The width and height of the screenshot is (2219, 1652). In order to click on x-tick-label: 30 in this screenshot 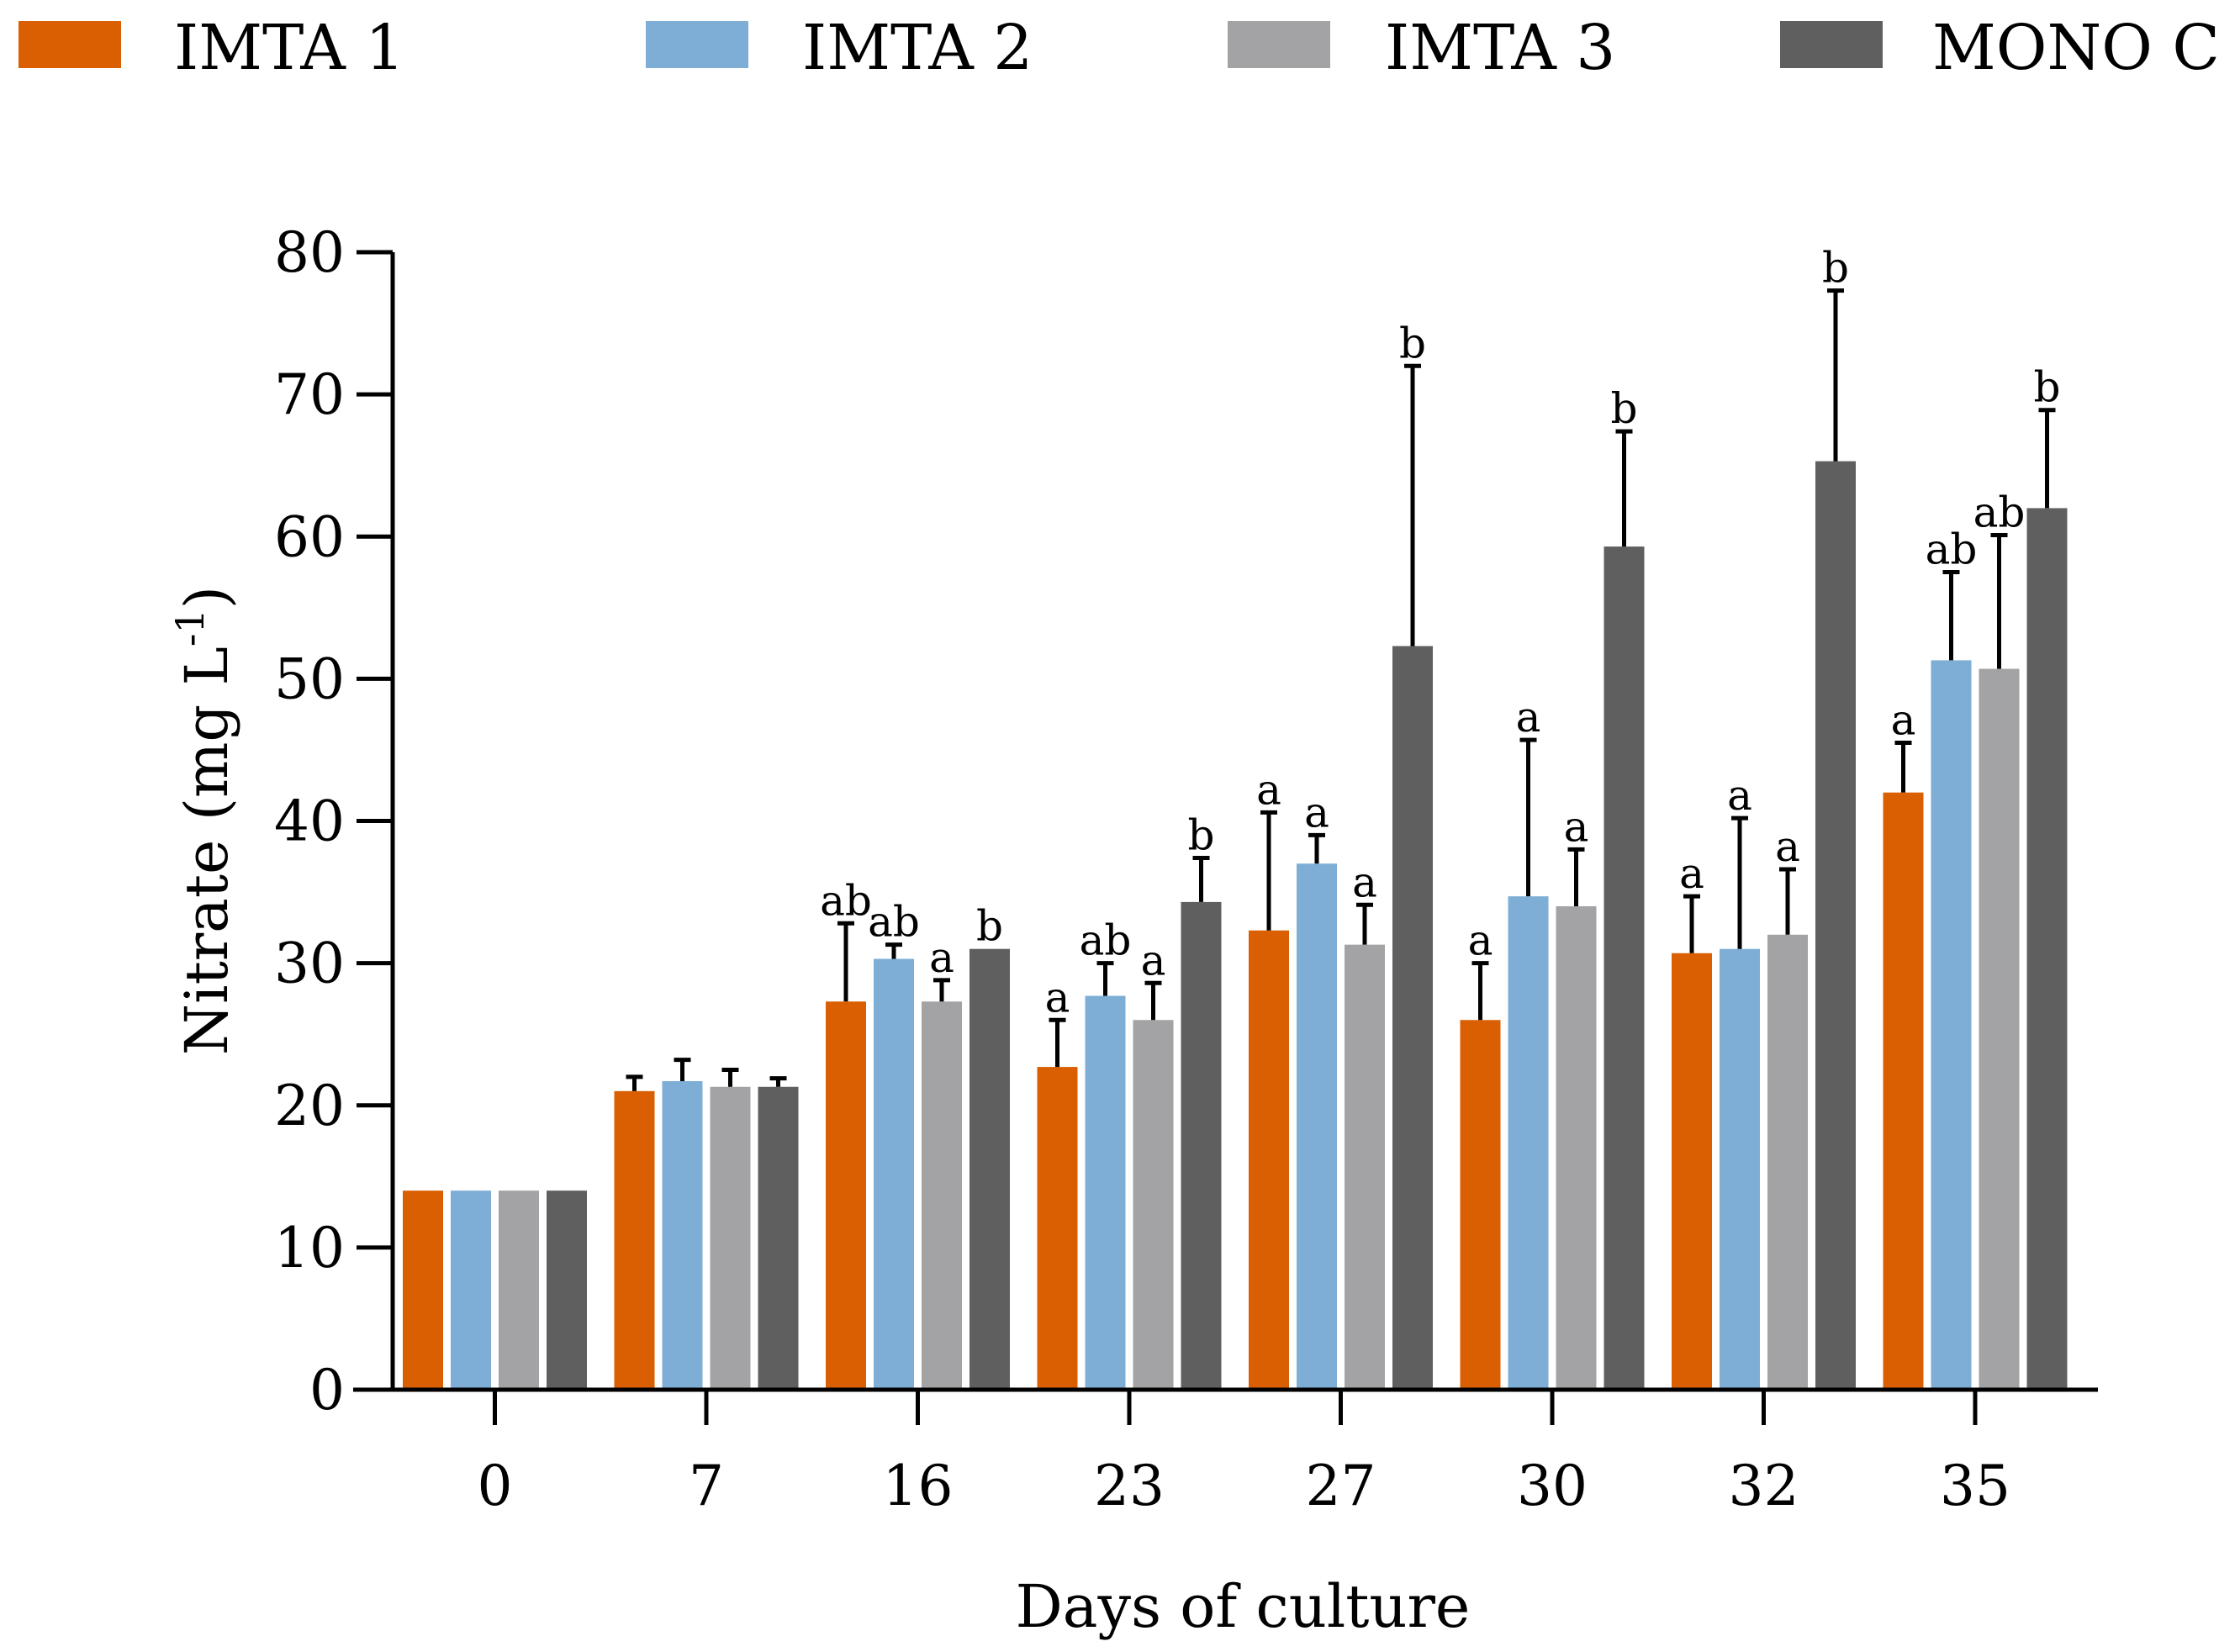, I will do `click(1552, 1486)`.